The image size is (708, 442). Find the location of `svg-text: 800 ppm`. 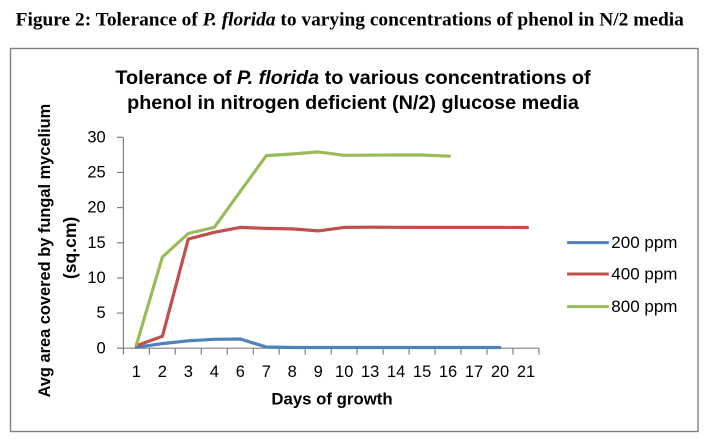

svg-text: 800 ppm is located at coordinates (644, 306).